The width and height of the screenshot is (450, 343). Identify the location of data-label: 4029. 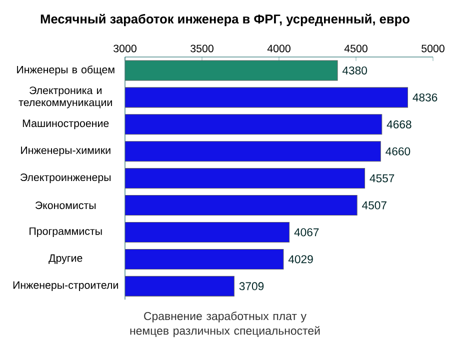
(300, 259).